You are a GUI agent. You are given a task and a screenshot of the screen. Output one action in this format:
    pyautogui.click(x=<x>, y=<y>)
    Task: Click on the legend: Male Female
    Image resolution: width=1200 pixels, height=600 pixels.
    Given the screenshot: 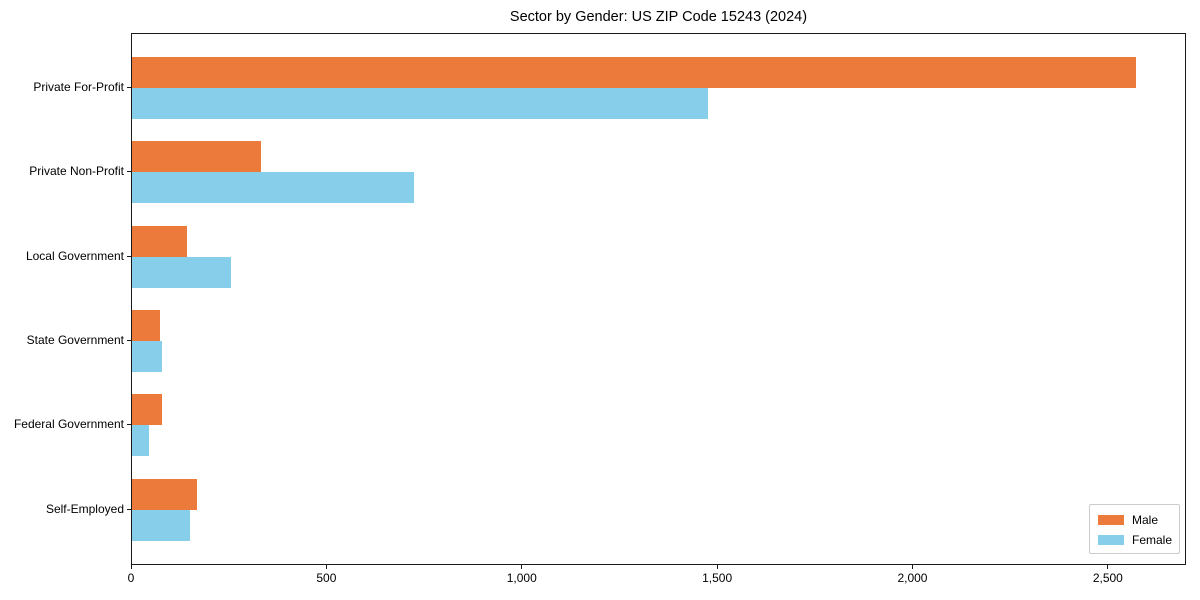 What is the action you would take?
    pyautogui.click(x=1134, y=529)
    